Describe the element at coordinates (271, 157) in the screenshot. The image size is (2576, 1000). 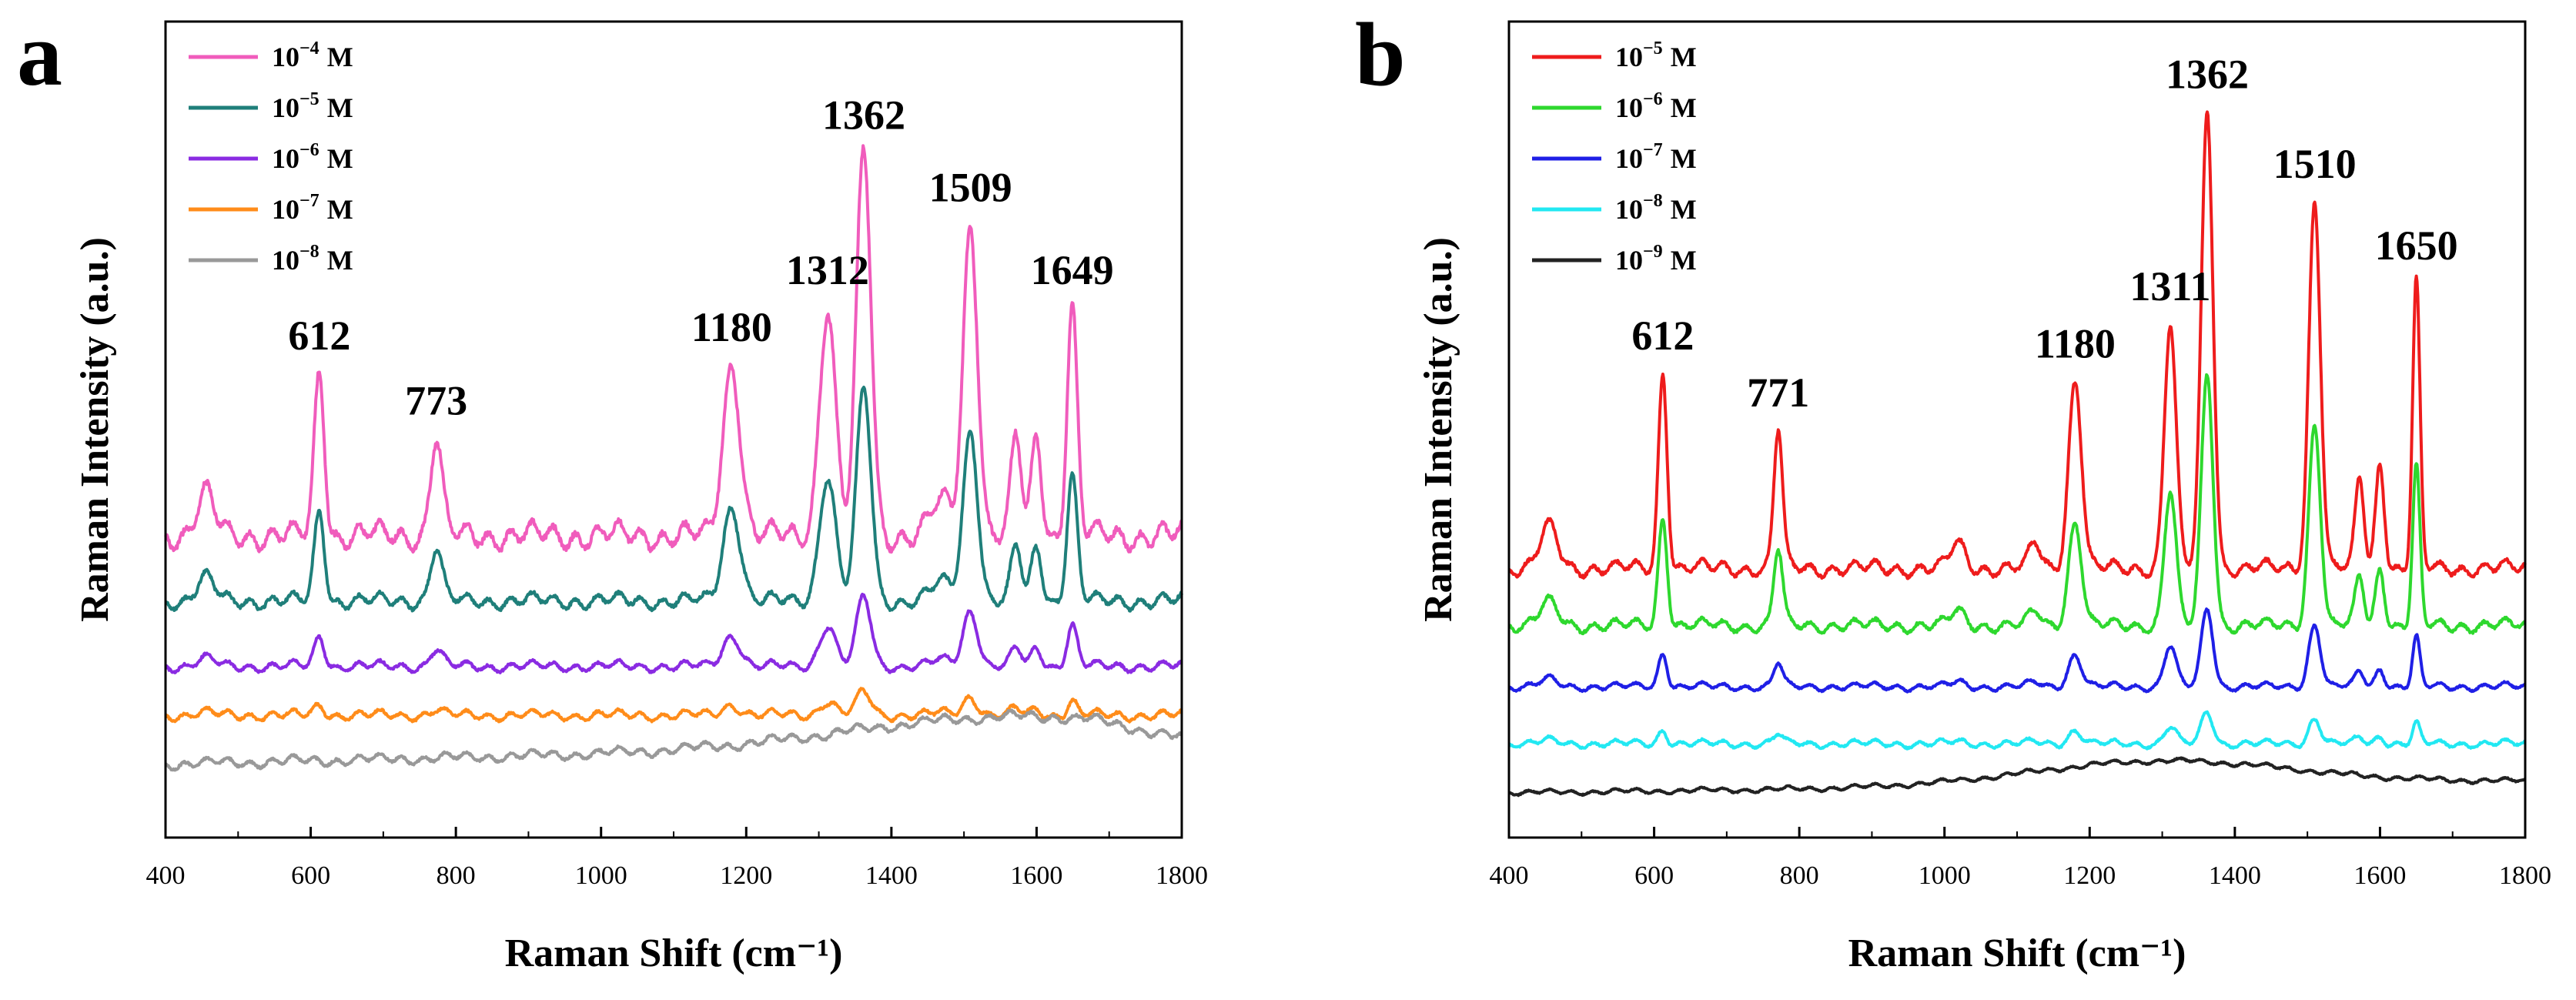
I see `legend: 10−4 M 10−5 M 10−6 M 10−7 M 10−8 M` at that location.